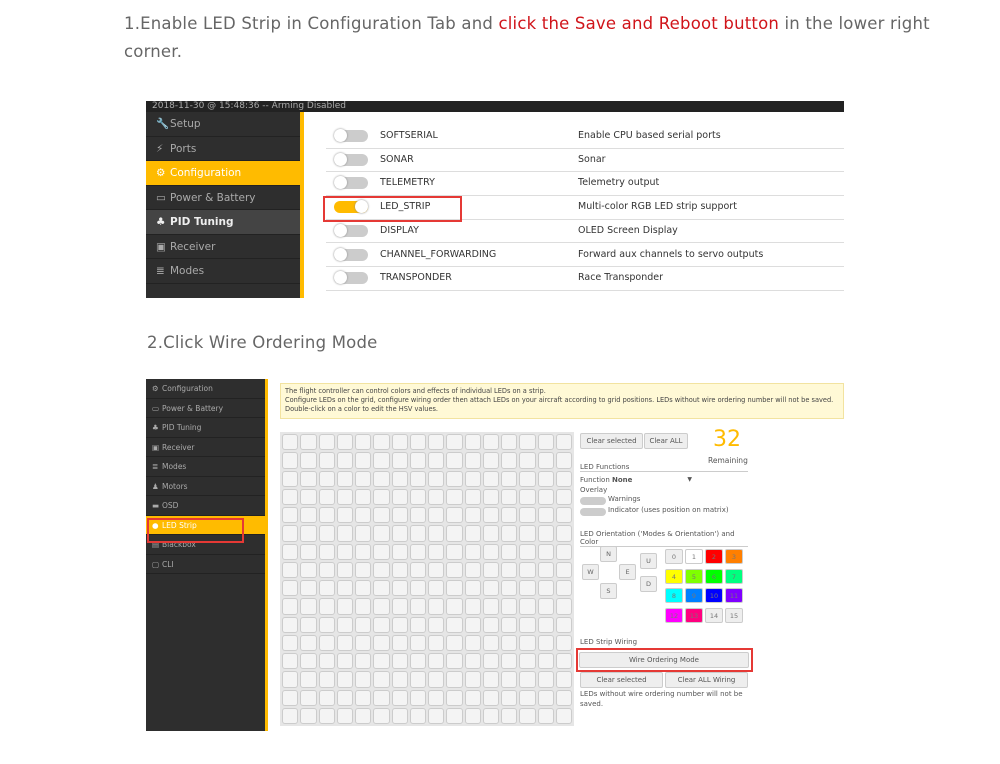 The width and height of the screenshot is (1000, 764). What do you see at coordinates (714, 556) in the screenshot?
I see `color-swatch: 2` at bounding box center [714, 556].